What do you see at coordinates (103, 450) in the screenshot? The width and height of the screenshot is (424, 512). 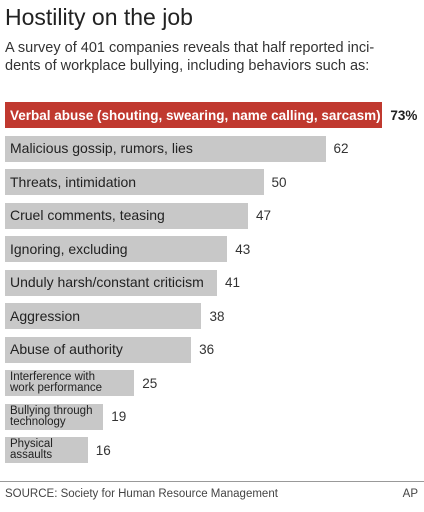 I see `value-label: 16` at bounding box center [103, 450].